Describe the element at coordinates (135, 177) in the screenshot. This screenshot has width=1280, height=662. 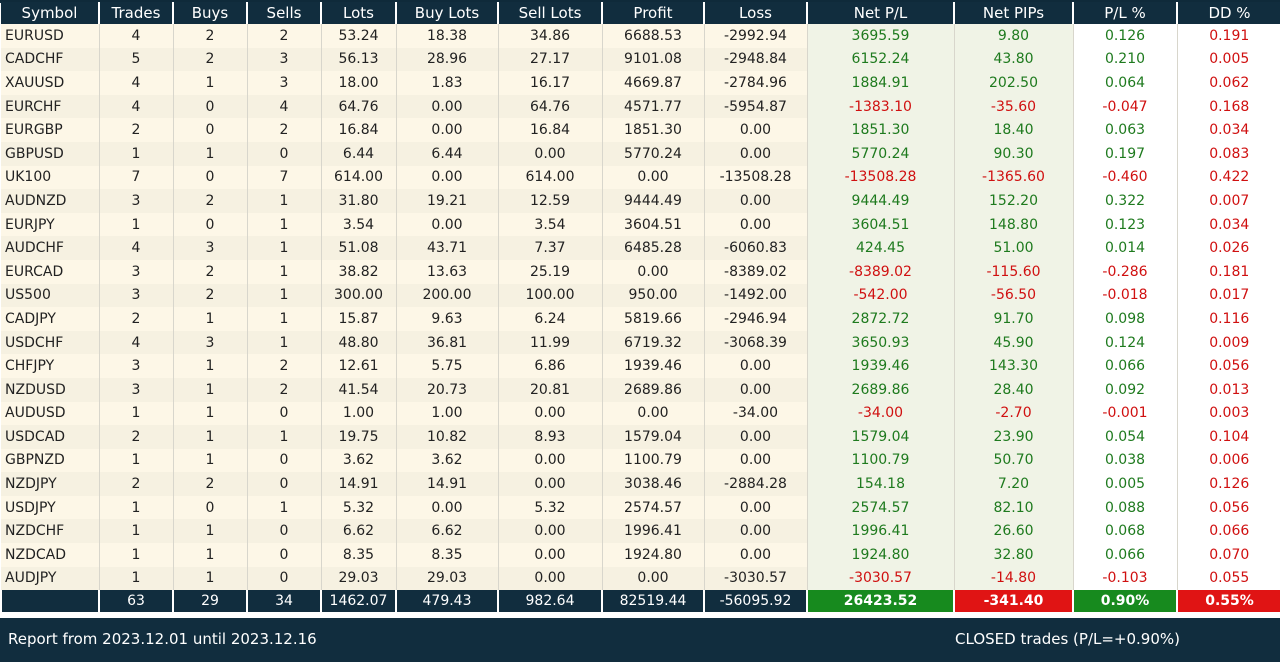
I see `cell-trades: 7` at that location.